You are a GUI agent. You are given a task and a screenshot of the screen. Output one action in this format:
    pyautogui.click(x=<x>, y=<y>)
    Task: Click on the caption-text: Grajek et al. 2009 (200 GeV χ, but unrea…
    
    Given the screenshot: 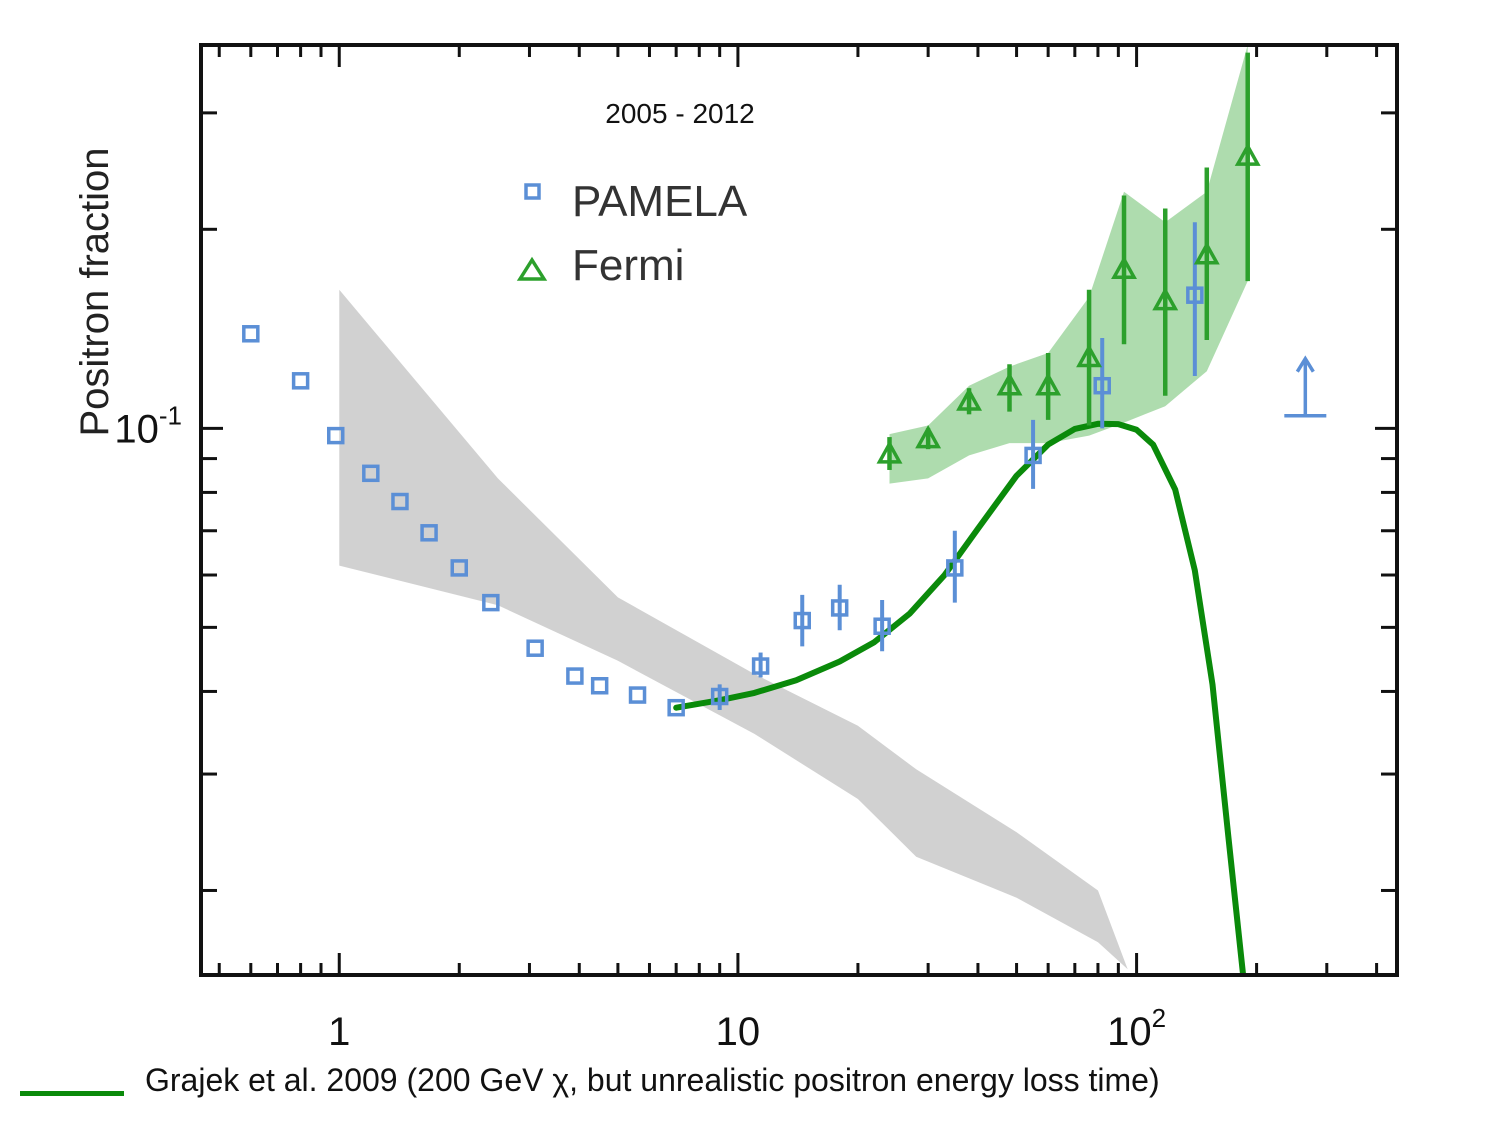 What is the action you would take?
    pyautogui.click(x=652, y=1080)
    